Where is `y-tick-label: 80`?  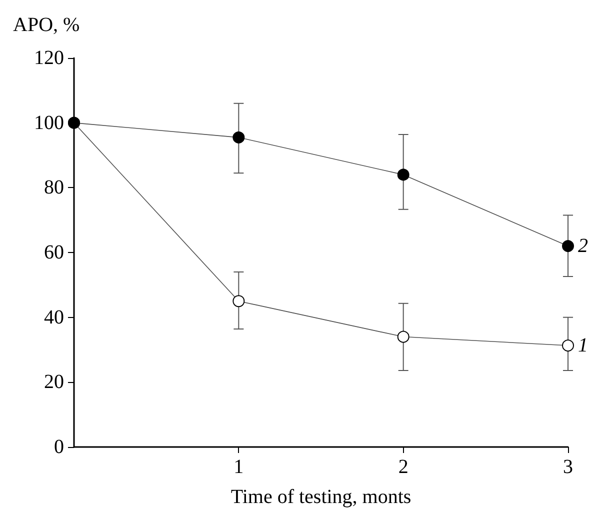 y-tick-label: 80 is located at coordinates (54, 187).